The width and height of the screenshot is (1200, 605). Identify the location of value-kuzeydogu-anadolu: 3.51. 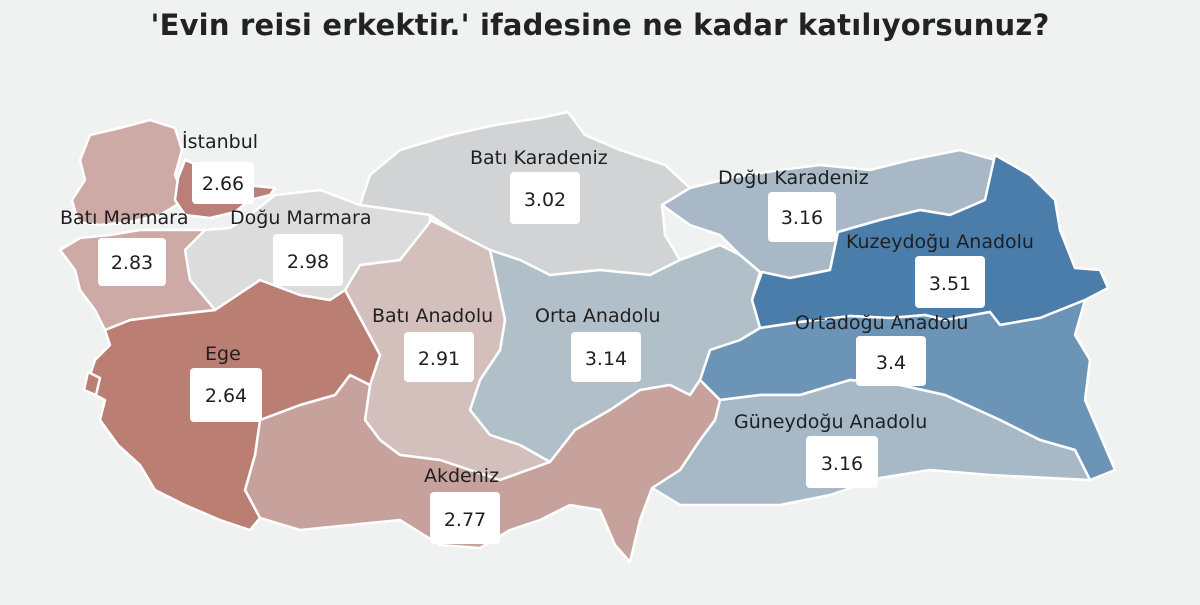
(950, 284).